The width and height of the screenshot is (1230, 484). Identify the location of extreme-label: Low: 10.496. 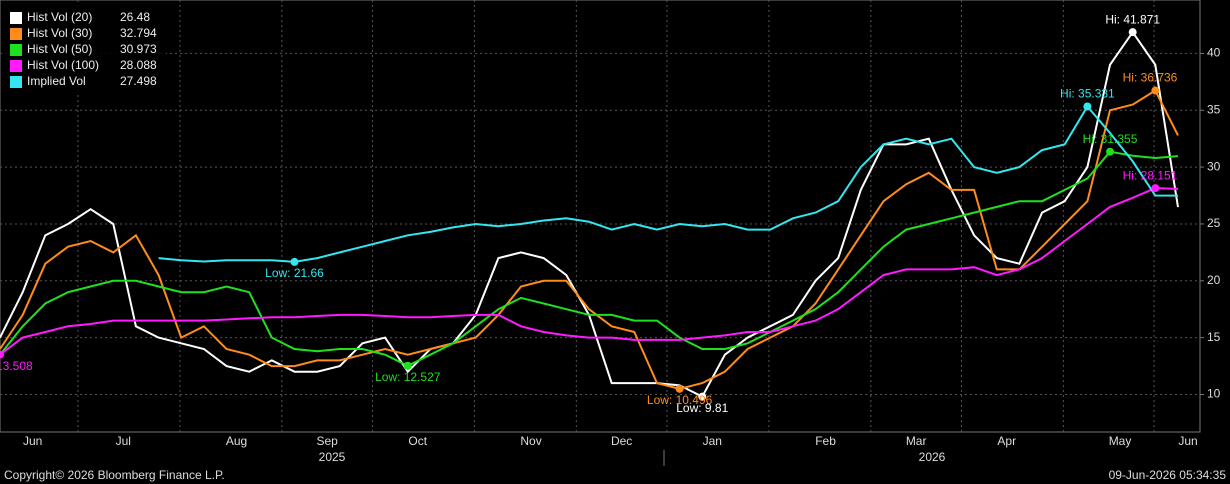
(680, 400).